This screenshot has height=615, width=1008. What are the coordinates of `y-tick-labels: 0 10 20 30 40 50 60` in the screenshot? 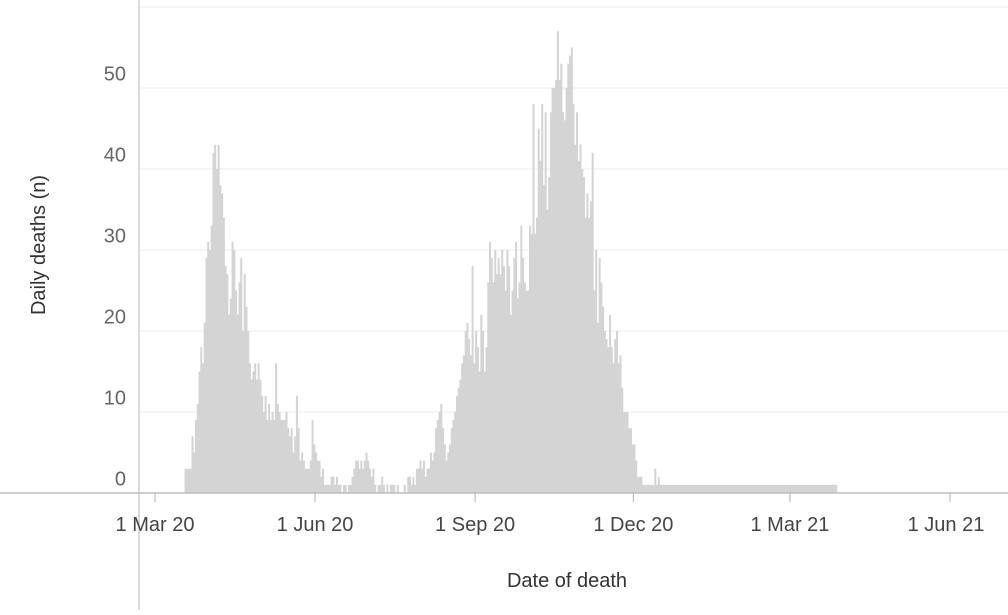 It's located at (115, 245).